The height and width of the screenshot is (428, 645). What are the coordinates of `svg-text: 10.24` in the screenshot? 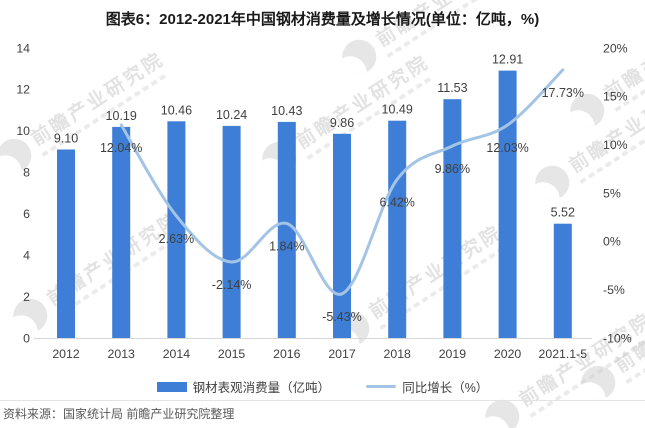 It's located at (231, 115).